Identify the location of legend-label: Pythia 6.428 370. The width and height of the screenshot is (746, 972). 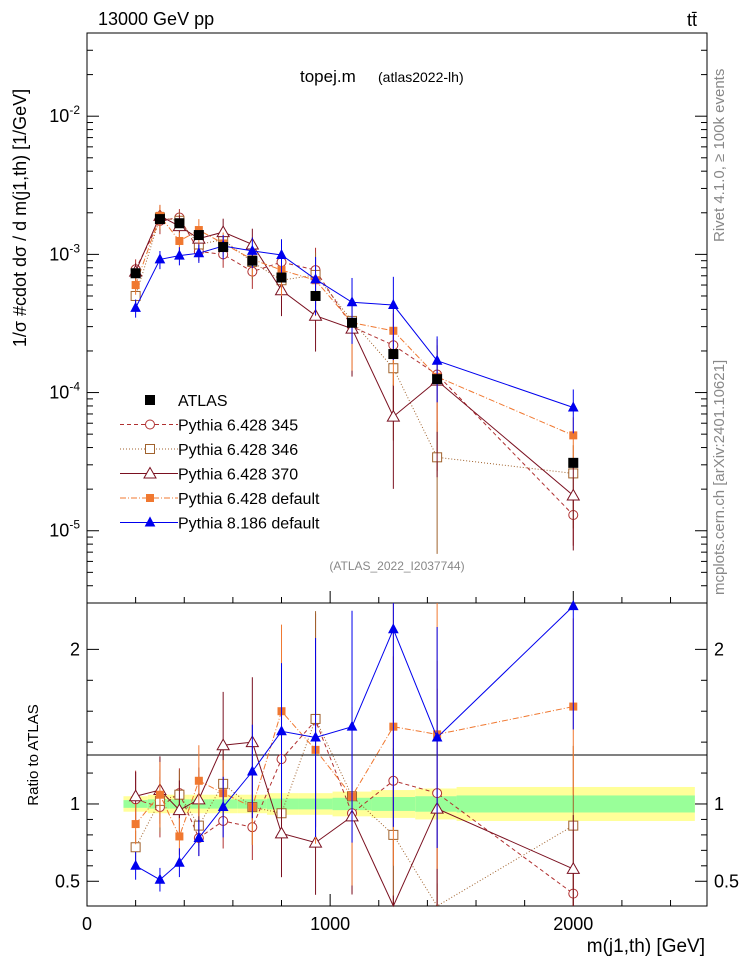
(238, 475).